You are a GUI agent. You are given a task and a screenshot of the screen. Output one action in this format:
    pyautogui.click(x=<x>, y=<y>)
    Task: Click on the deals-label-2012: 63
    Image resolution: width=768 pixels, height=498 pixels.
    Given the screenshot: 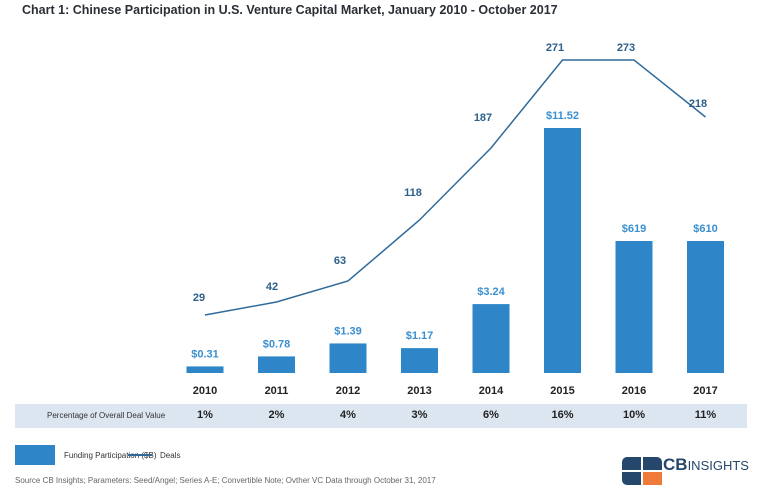 What is the action you would take?
    pyautogui.click(x=340, y=261)
    